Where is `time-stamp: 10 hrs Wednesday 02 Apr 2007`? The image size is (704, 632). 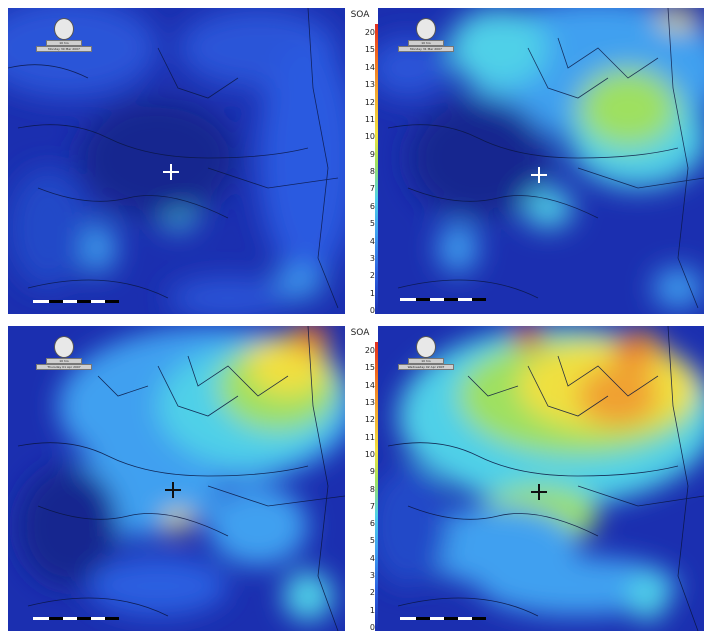 time-stamp: 10 hrs Wednesday 02 Apr 2007 is located at coordinates (428, 356).